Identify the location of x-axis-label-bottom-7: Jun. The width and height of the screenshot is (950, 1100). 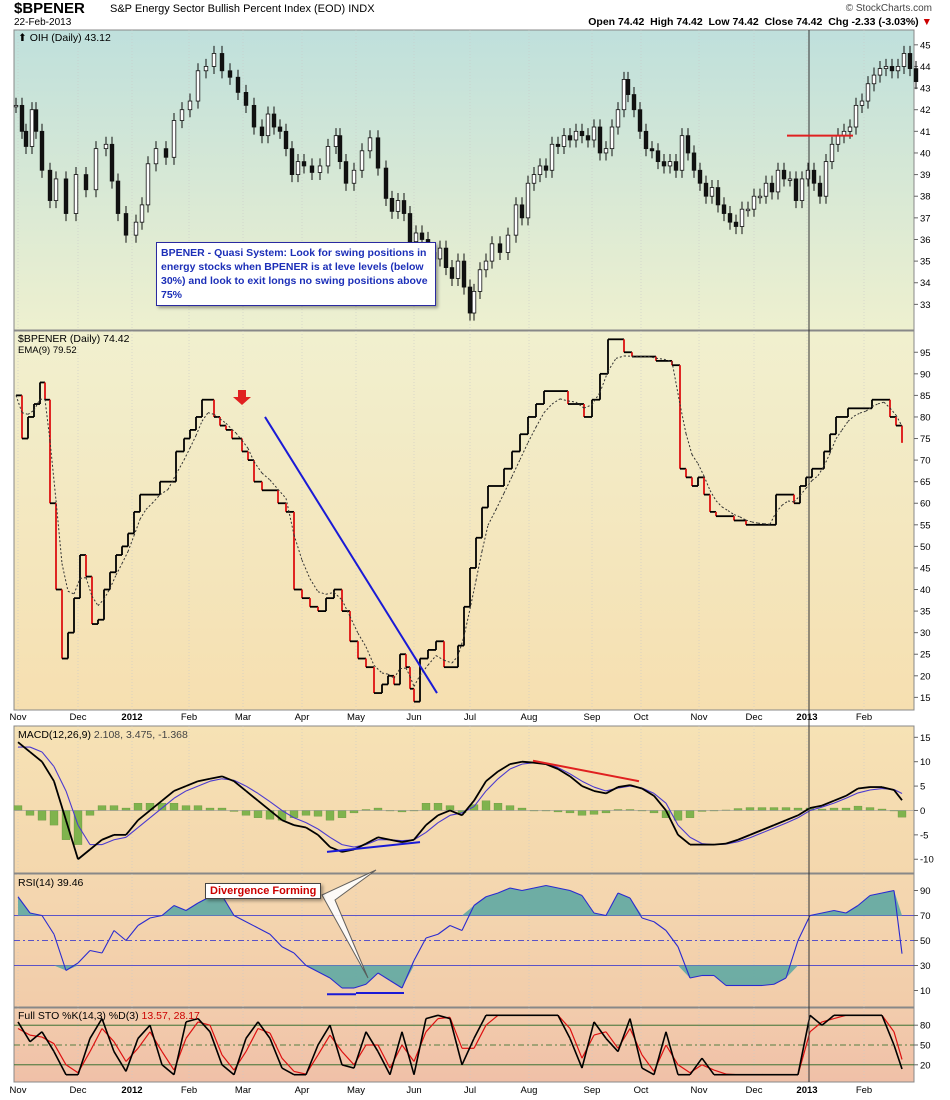
(413, 1090).